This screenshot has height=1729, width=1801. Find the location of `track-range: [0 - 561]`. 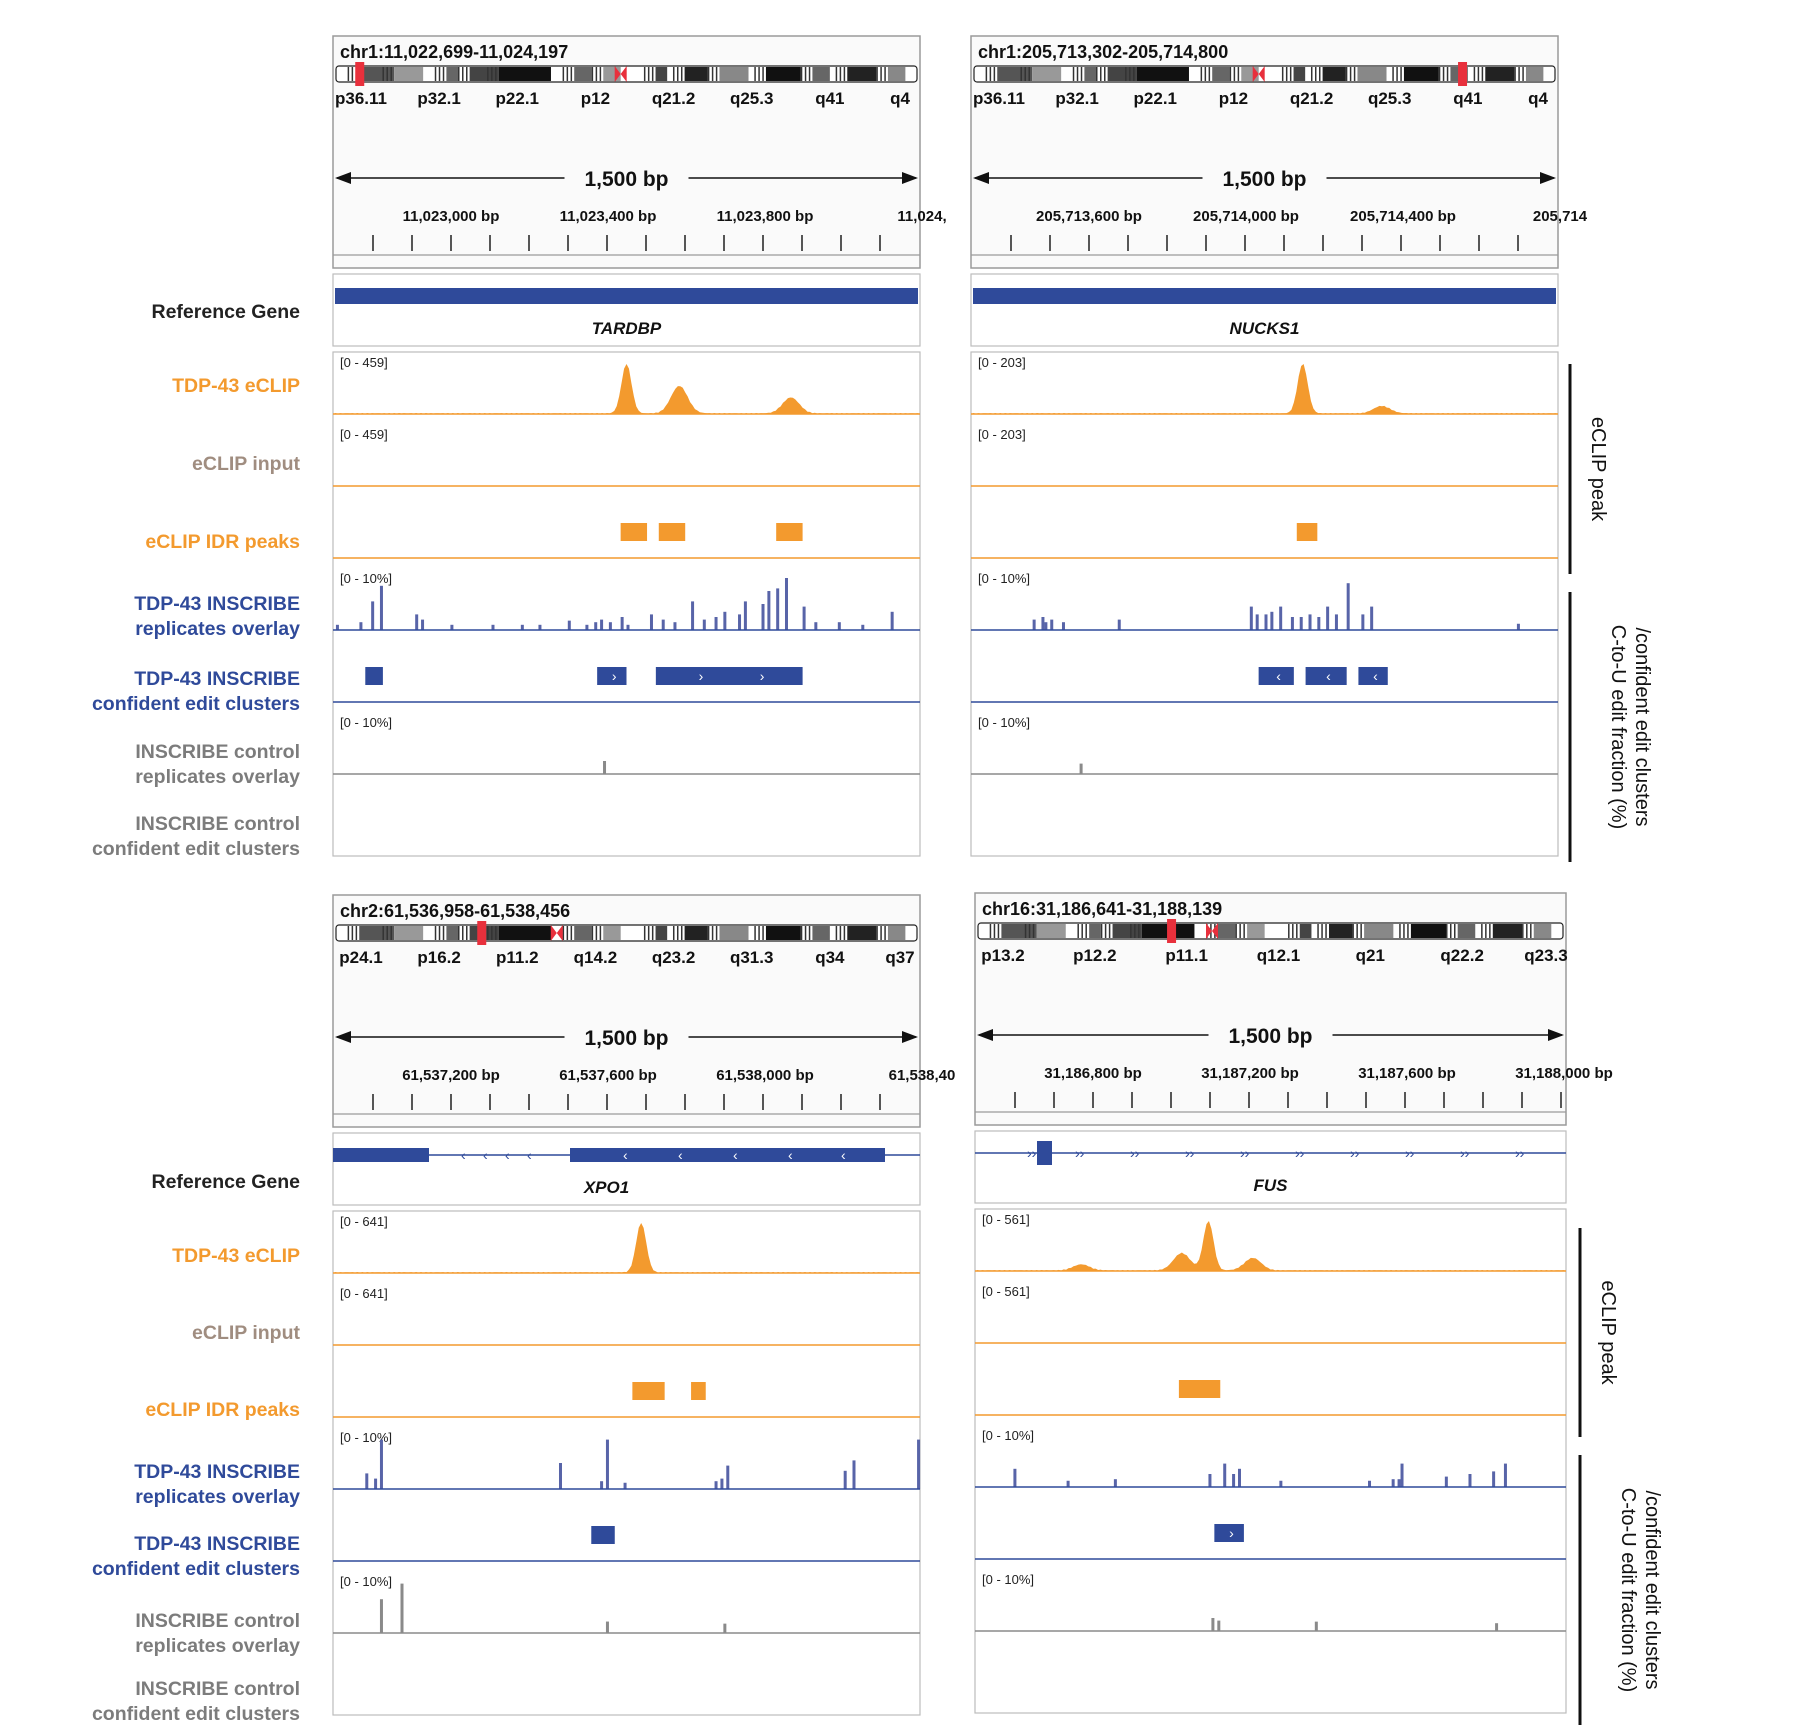

track-range: [0 - 561] is located at coordinates (1006, 1219).